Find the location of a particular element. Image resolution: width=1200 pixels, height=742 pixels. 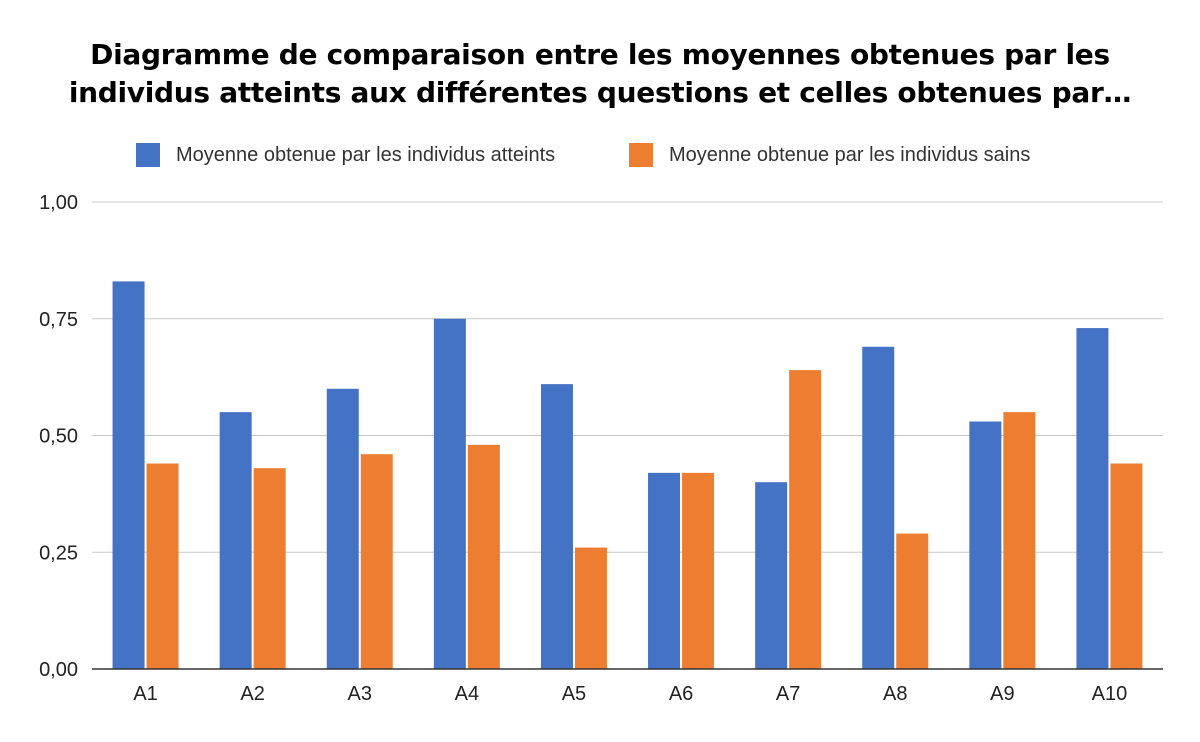

x-tick-label: A2 is located at coordinates (252, 694).